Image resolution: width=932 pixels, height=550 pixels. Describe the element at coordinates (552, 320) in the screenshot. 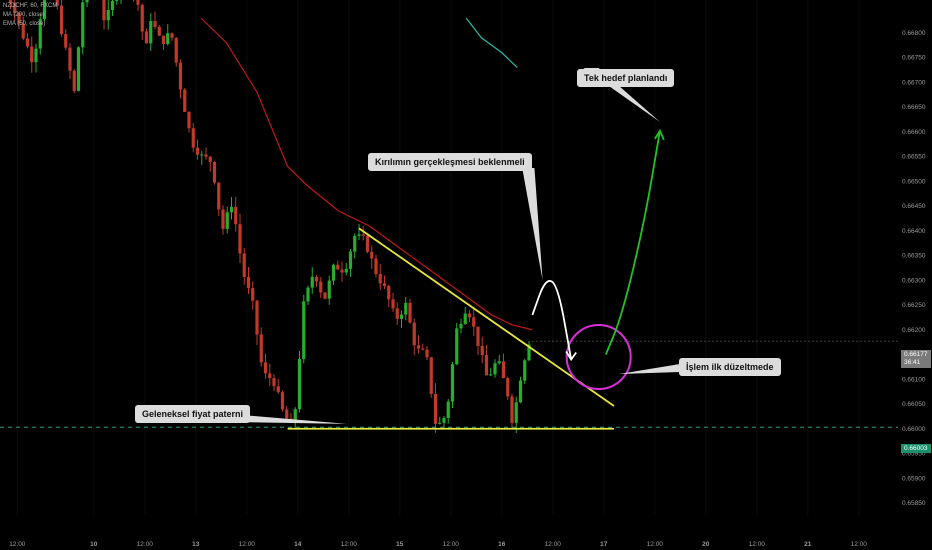

I see `scenario-arrow` at that location.